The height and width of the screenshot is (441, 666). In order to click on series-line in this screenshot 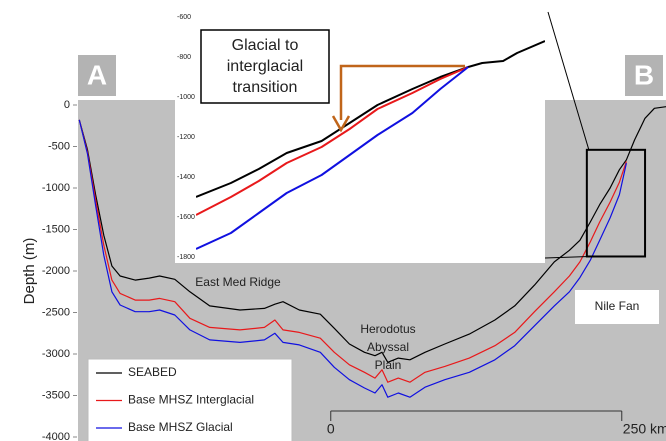, I will do `click(332, 141)`.